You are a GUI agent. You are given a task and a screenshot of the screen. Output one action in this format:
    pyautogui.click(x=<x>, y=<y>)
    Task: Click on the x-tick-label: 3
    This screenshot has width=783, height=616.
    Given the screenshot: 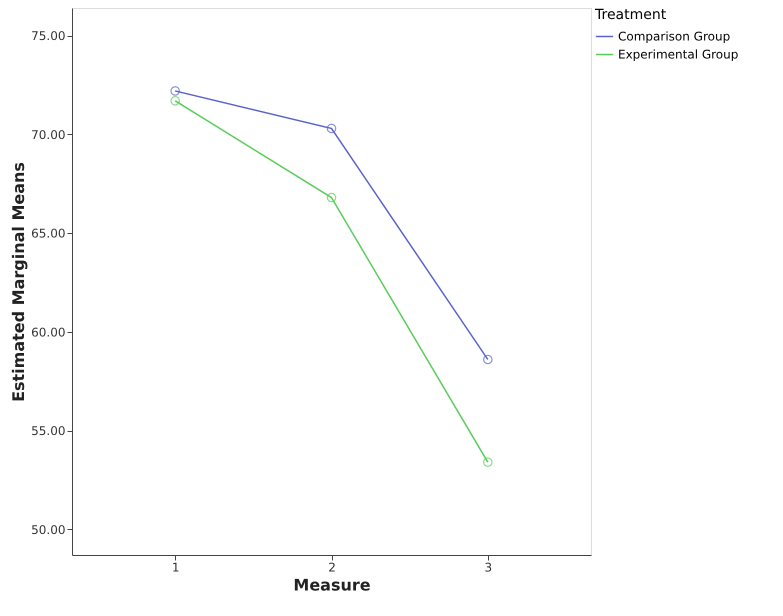 What is the action you would take?
    pyautogui.click(x=488, y=567)
    